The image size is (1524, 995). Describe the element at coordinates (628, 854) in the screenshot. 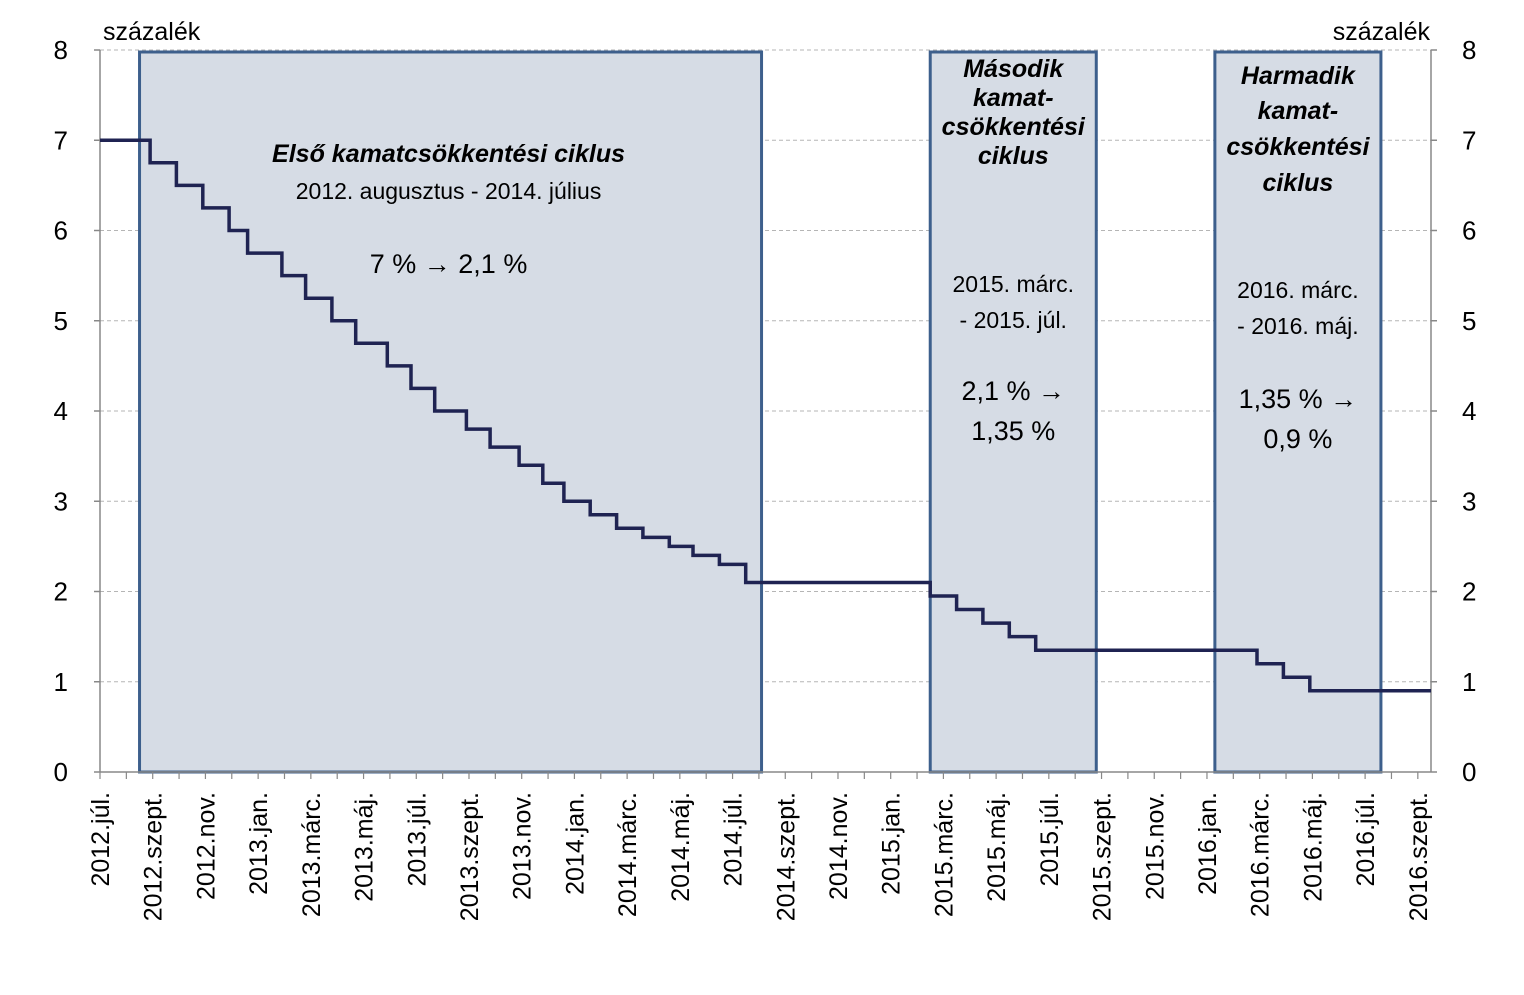

I see `x-tick-label: 2014.márc.` at that location.